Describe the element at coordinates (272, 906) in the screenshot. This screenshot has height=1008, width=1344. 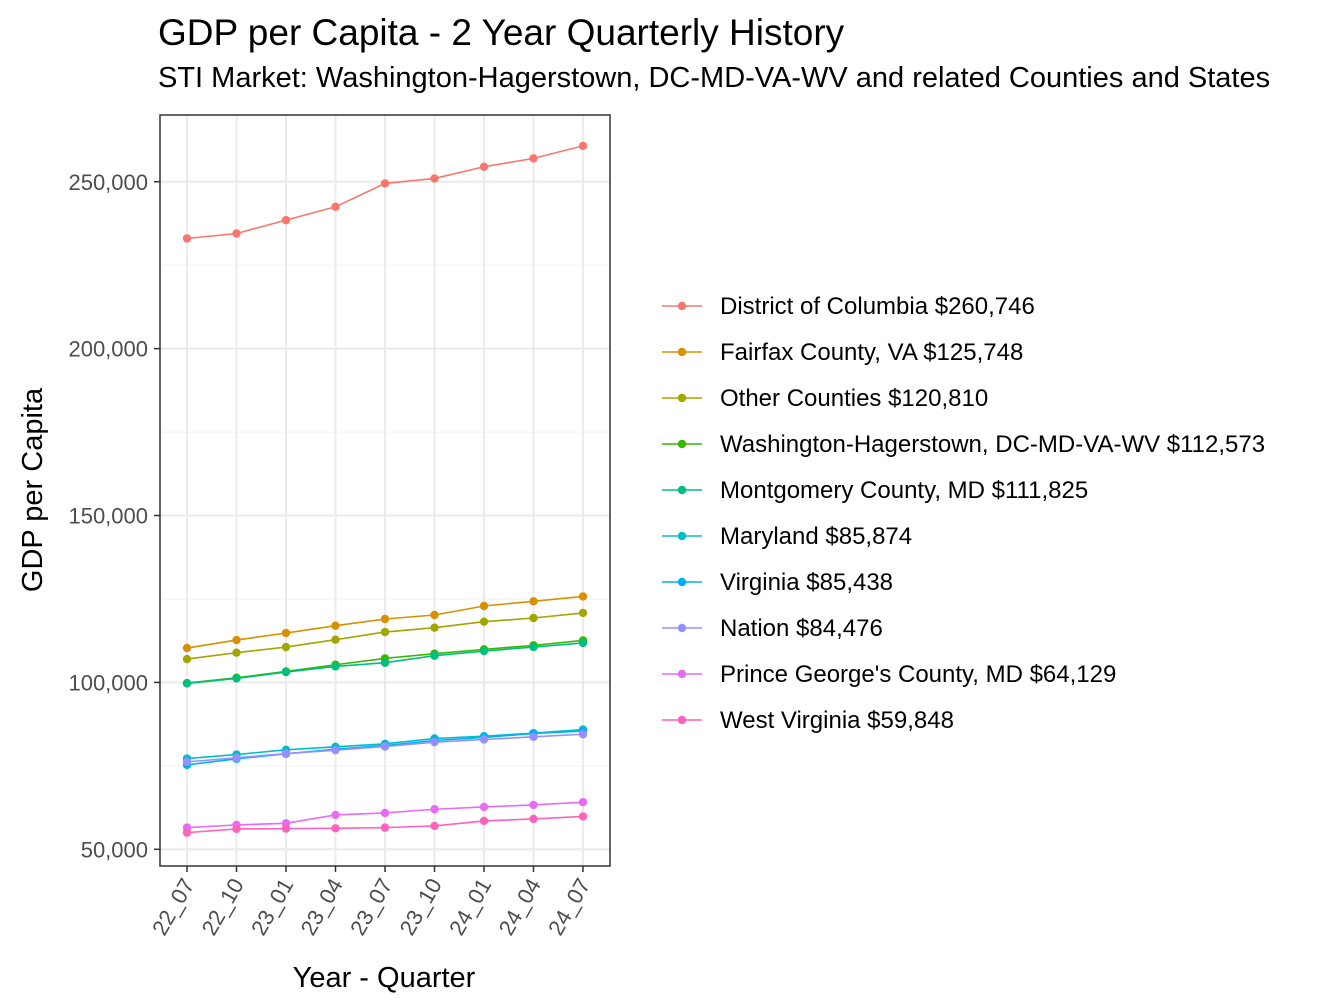
I see `x-tick-label: 23_01` at that location.